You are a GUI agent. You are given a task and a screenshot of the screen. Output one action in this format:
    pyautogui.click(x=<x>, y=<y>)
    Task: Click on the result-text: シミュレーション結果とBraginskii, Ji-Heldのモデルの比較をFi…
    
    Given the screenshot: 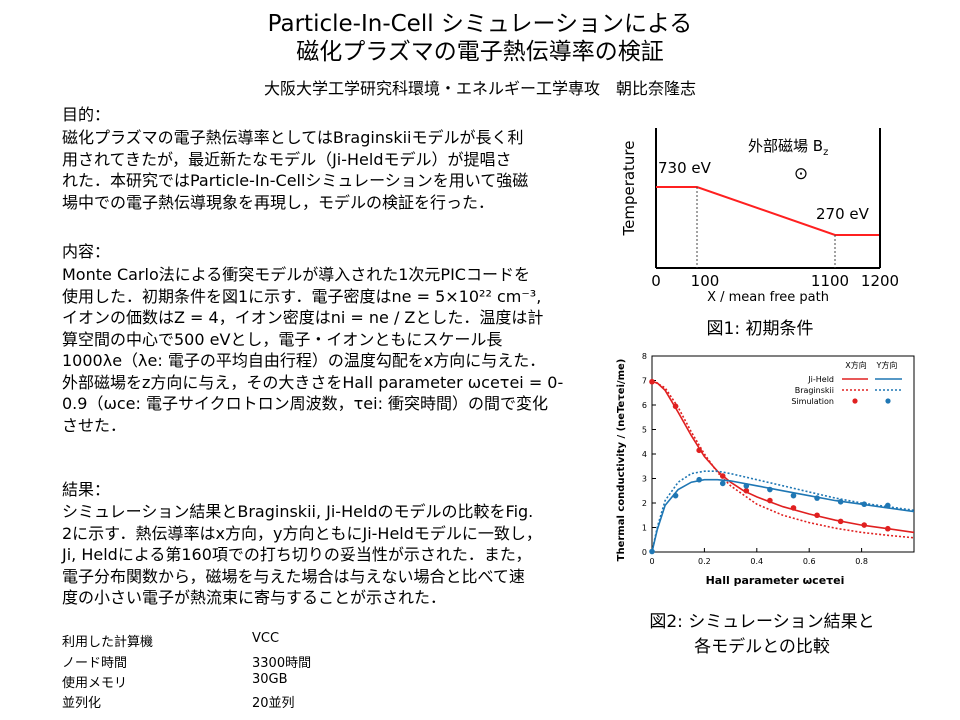 What is the action you would take?
    pyautogui.click(x=332, y=555)
    